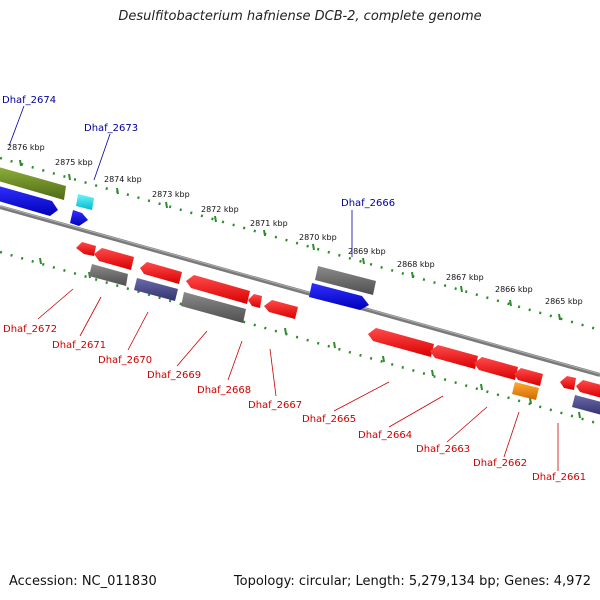 Image resolution: width=600 pixels, height=600 pixels. What do you see at coordinates (275, 405) in the screenshot?
I see `gene-label: Dhaf_2667` at bounding box center [275, 405].